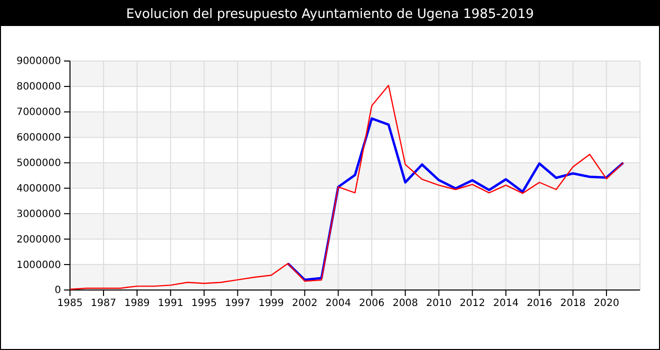 The height and width of the screenshot is (350, 660). What do you see at coordinates (237, 304) in the screenshot?
I see `x-tick-label: 1997` at bounding box center [237, 304].